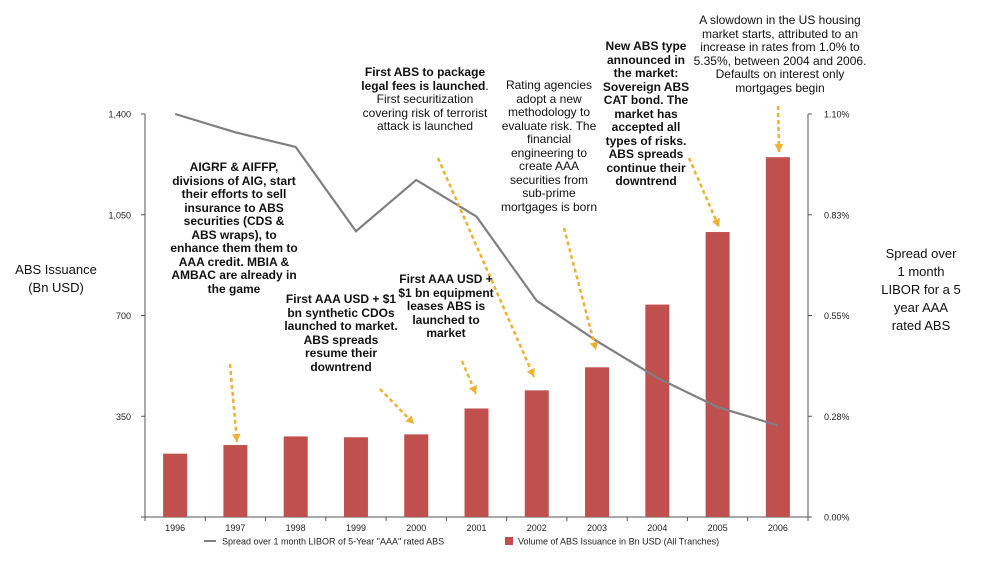  What do you see at coordinates (537, 528) in the screenshot?
I see `x-tick-label: 2002` at bounding box center [537, 528].